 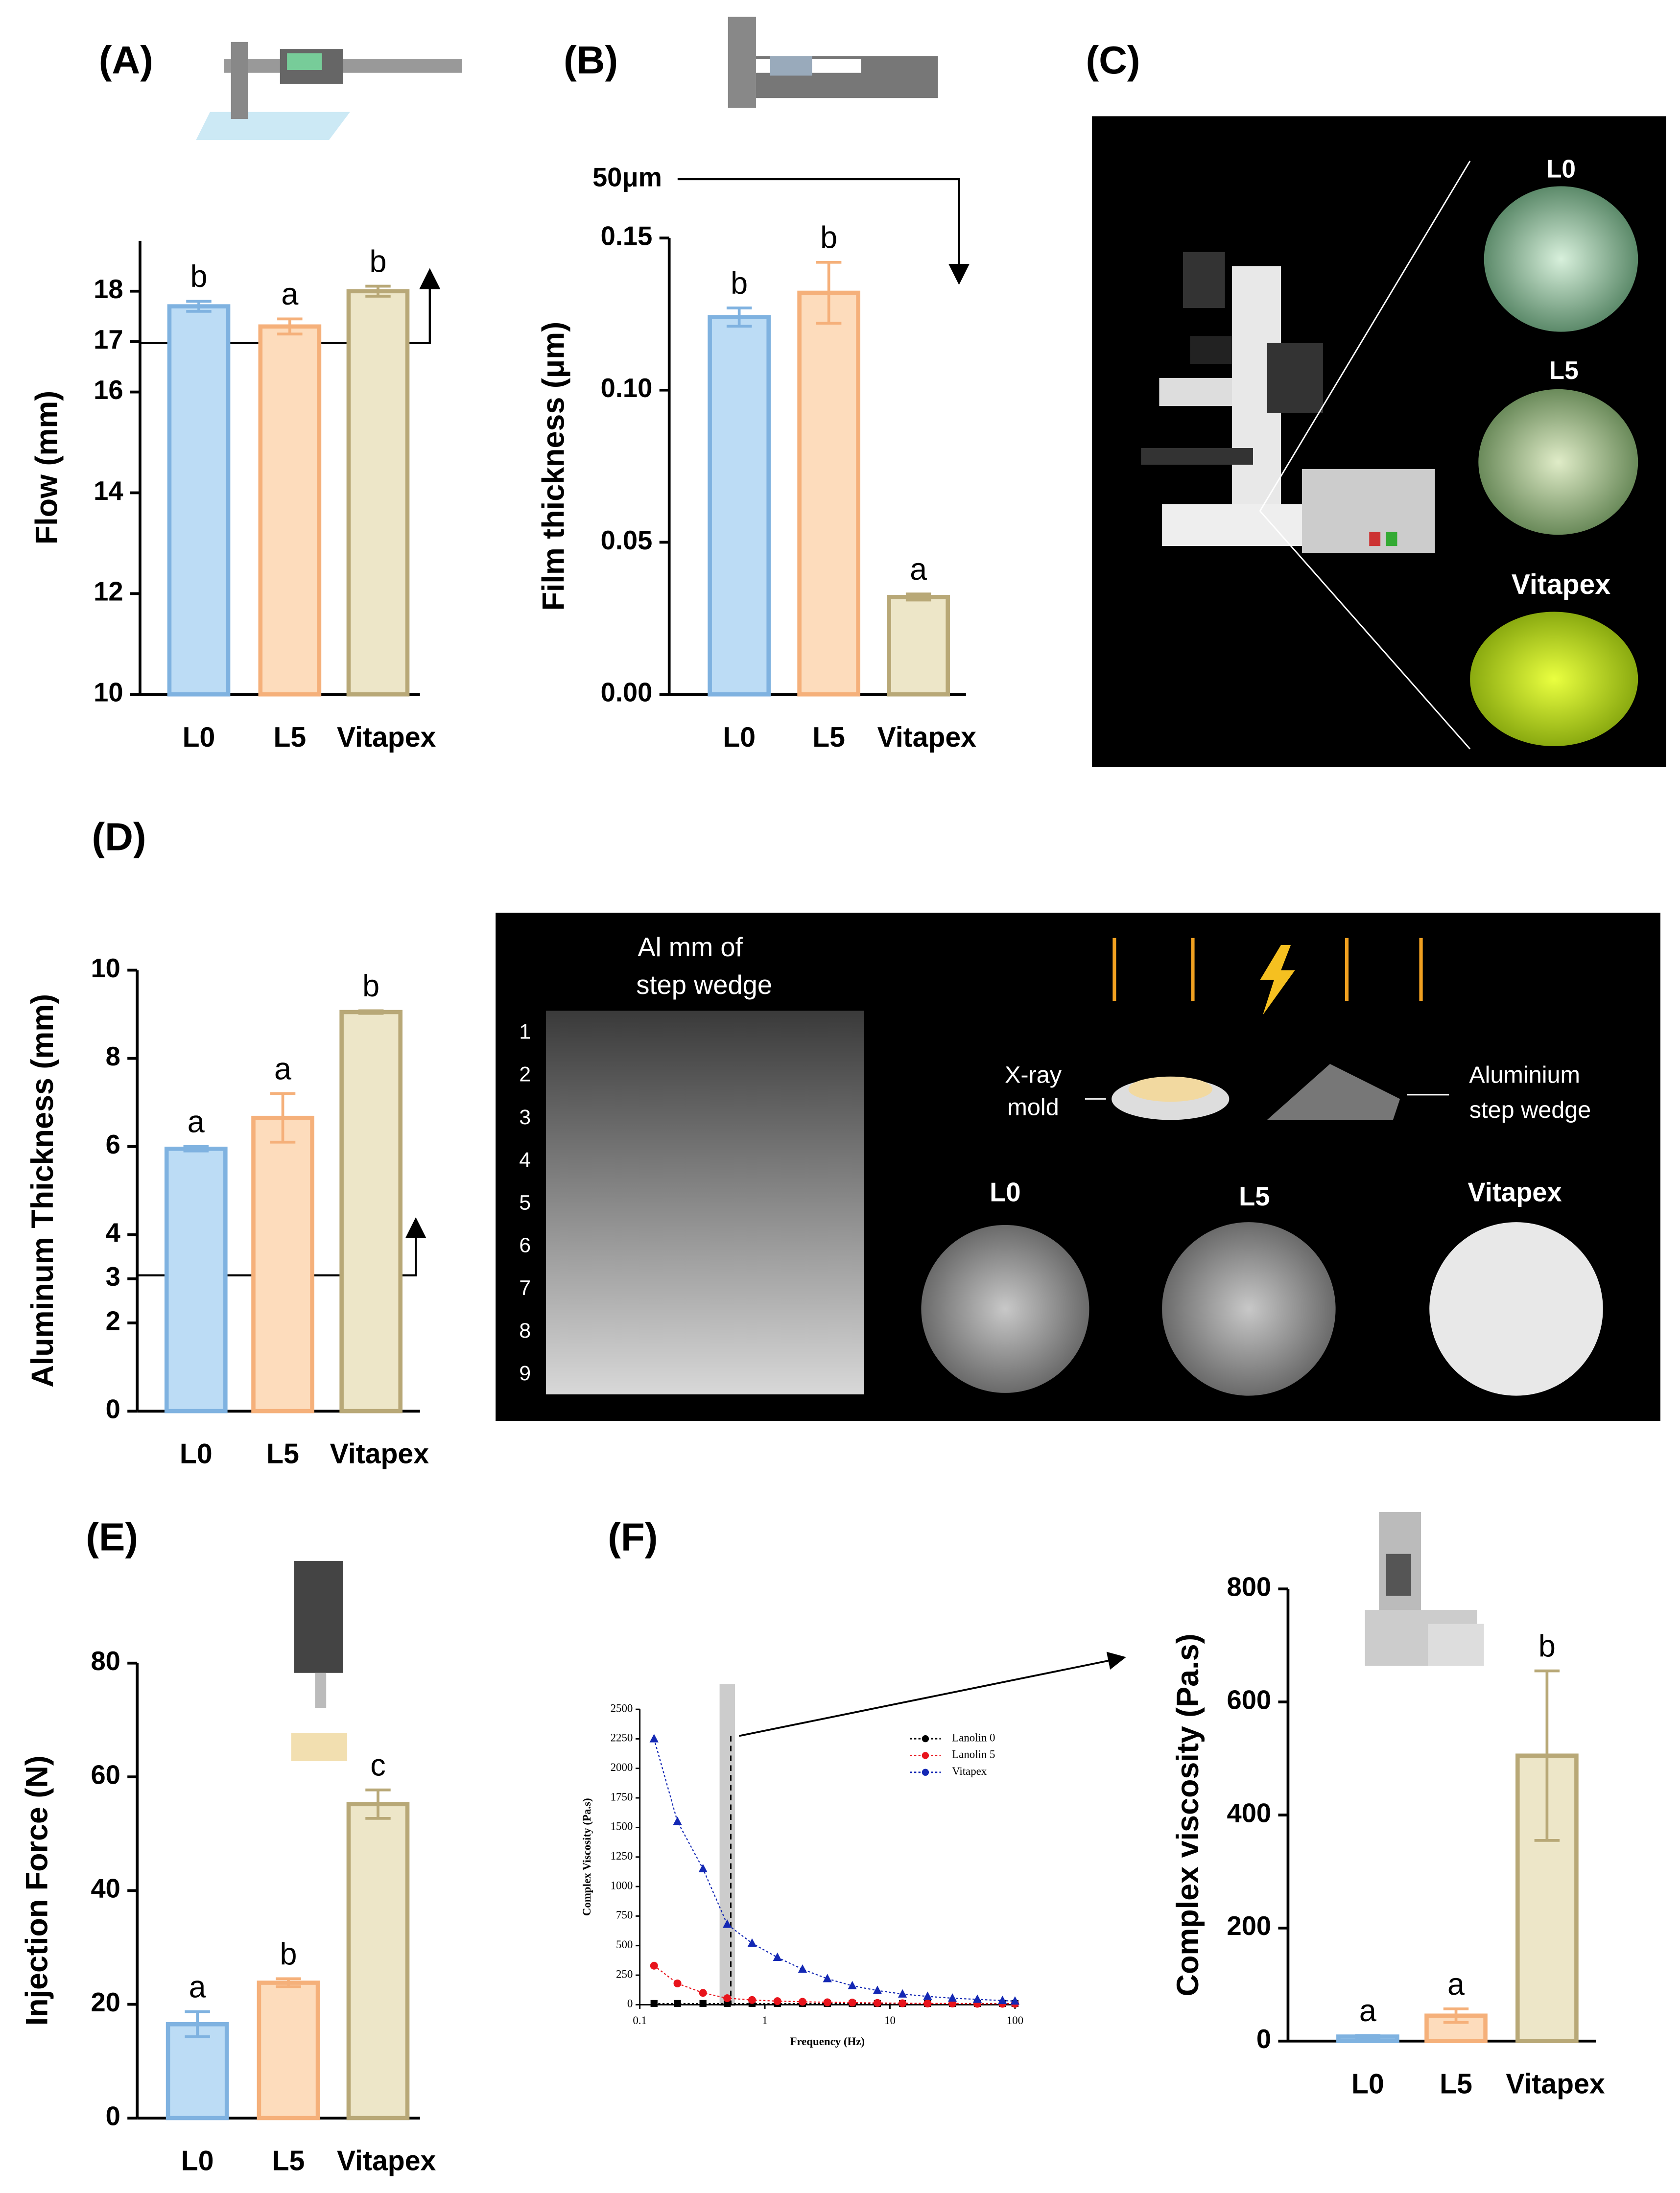 What do you see at coordinates (627, 388) in the screenshot?
I see `y-tick-label: 0.10` at bounding box center [627, 388].